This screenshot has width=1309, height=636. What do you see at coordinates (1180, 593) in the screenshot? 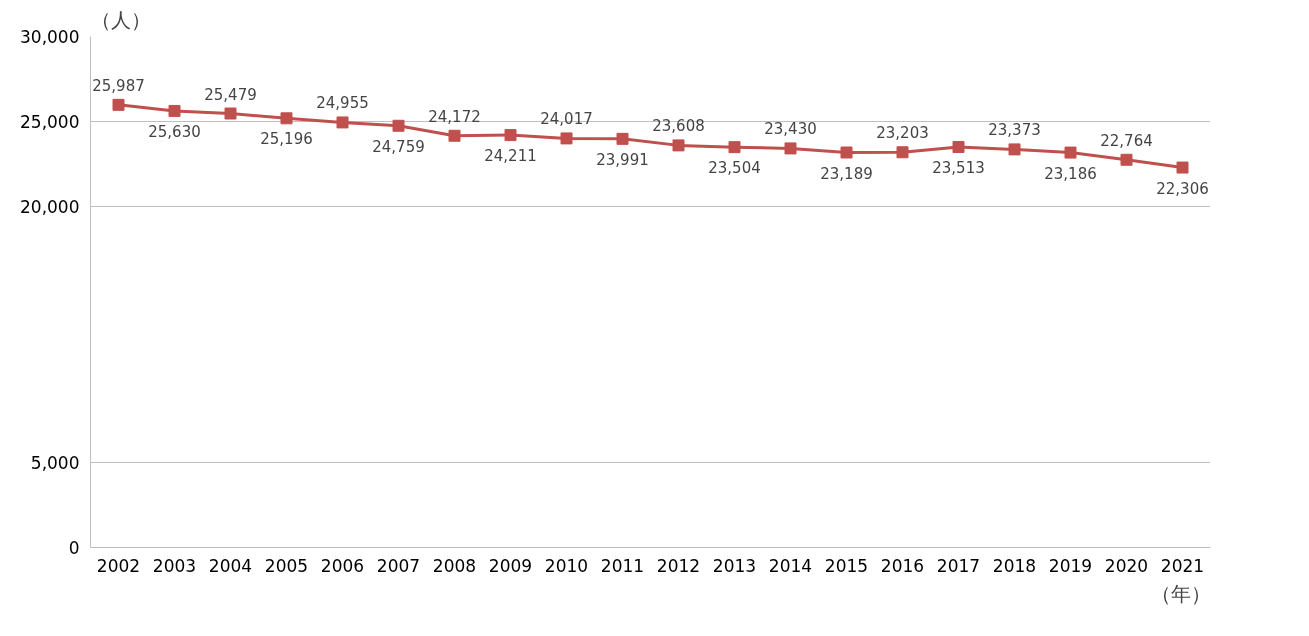
I see `x-axis-title: （年）` at bounding box center [1180, 593].